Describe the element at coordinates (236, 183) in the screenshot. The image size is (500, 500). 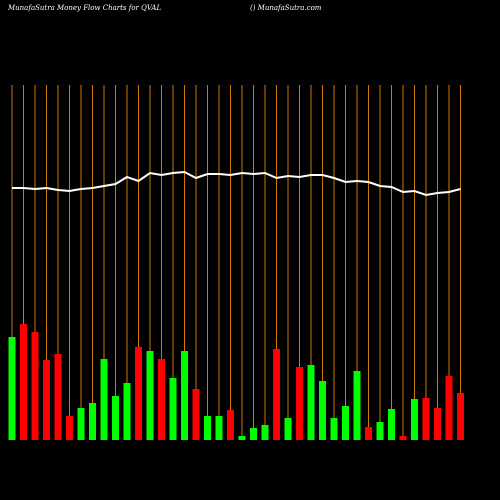
I see `flow-line` at that location.